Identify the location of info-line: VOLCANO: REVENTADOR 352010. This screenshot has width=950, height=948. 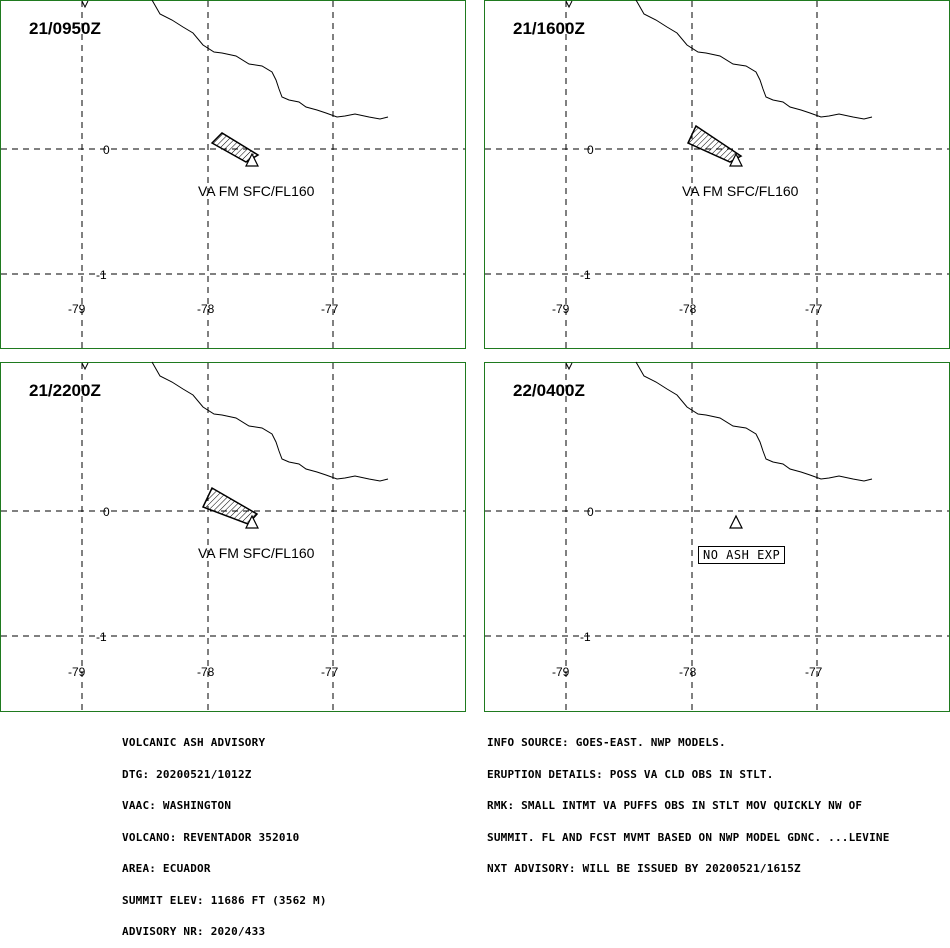
(211, 837).